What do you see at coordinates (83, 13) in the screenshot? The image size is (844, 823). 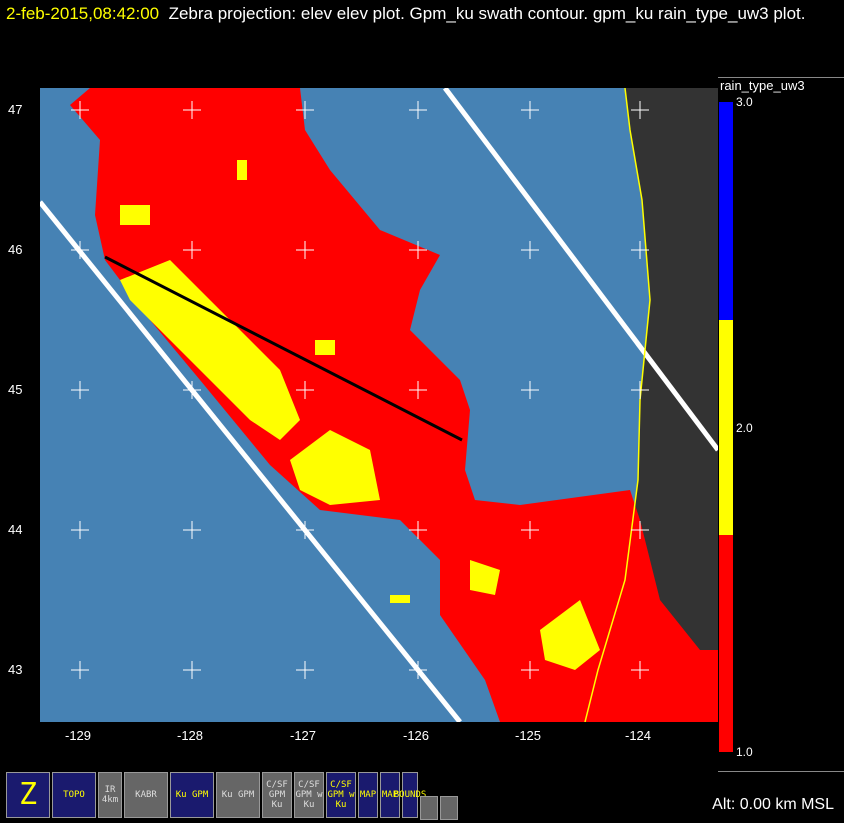 I see `timestamp: 2-feb-2015,08:42:00` at bounding box center [83, 13].